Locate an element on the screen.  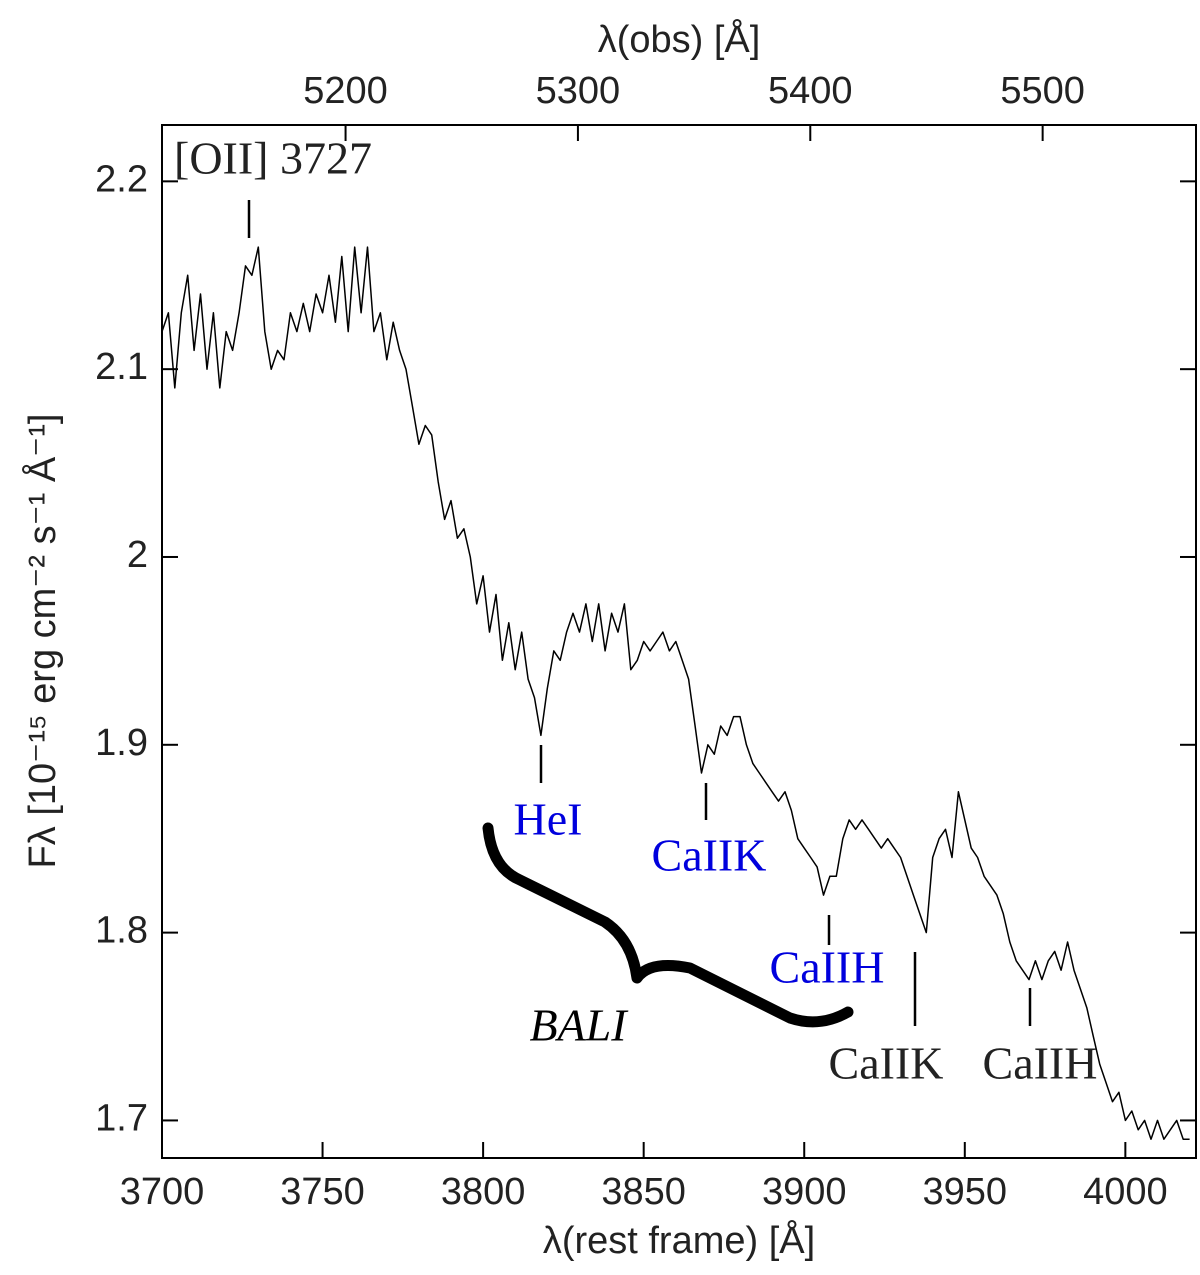
y-axis-label: Fλ [10⁻¹⁵ erg cm⁻² s⁻¹ Å⁻¹] is located at coordinates (42, 641).